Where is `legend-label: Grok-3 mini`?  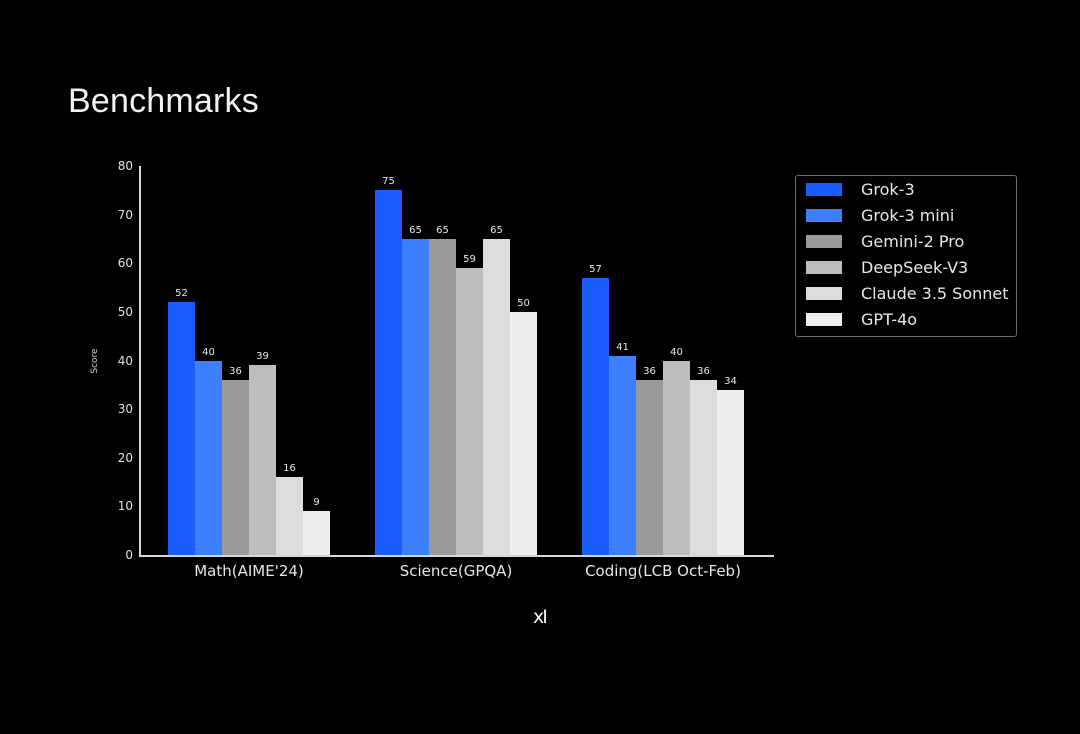 legend-label: Grok-3 mini is located at coordinates (908, 215).